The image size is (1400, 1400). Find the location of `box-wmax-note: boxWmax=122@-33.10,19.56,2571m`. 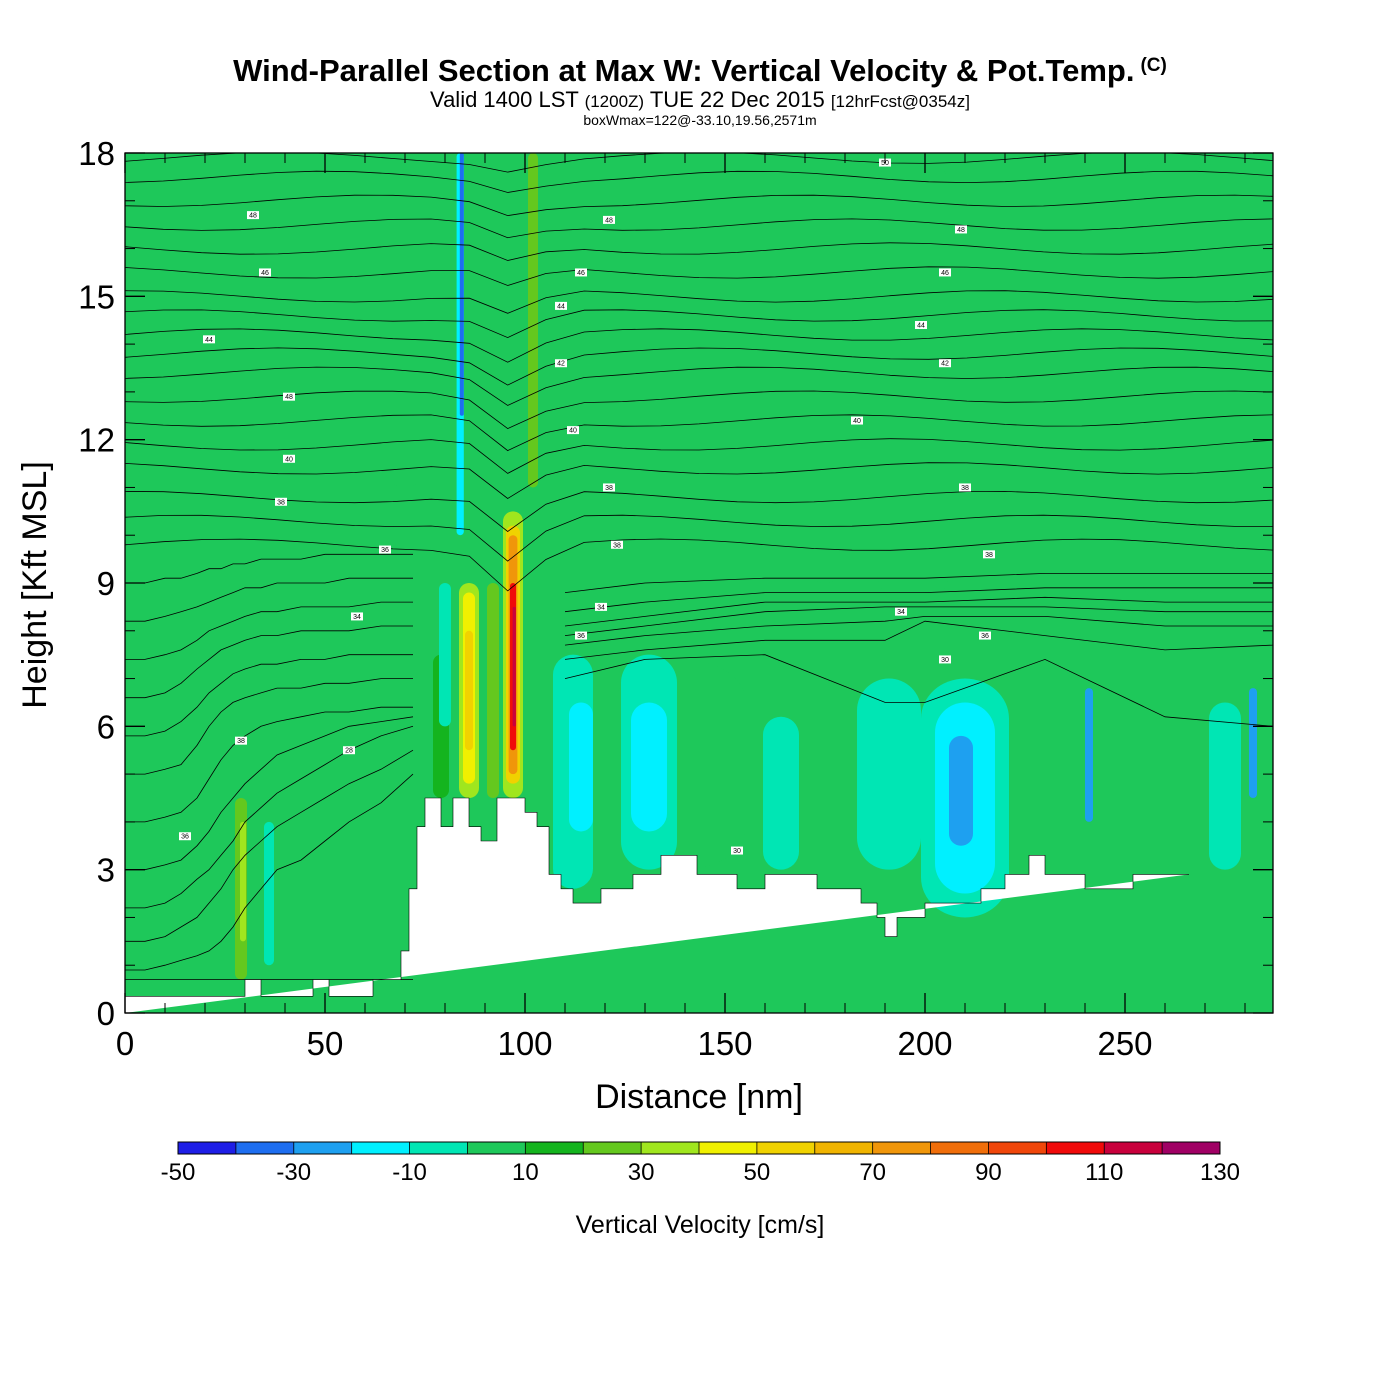

box-wmax-note: boxWmax=122@-33.10,19.56,2571m is located at coordinates (700, 120).